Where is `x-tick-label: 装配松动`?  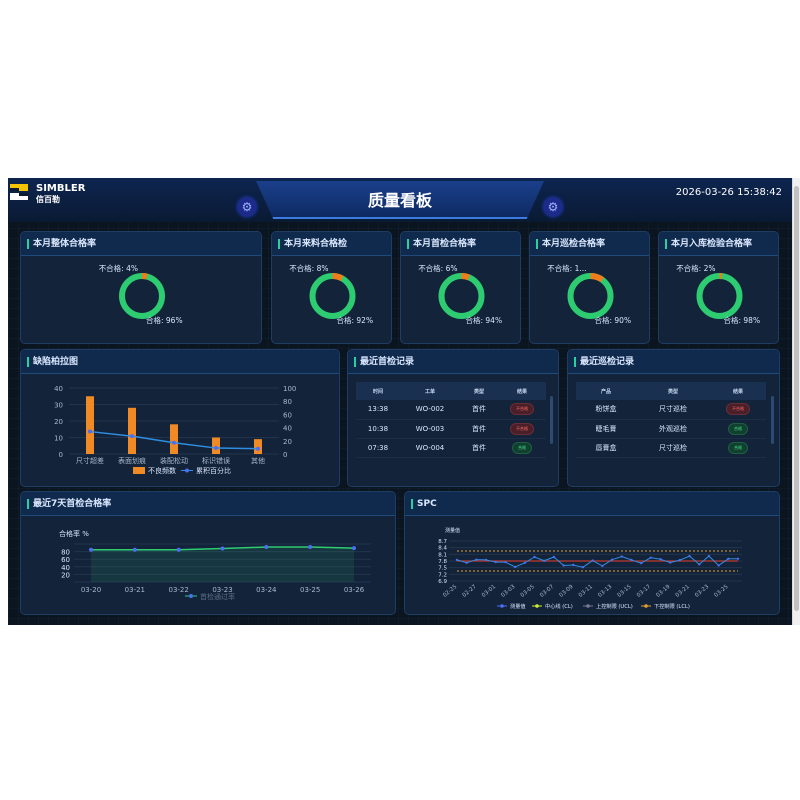 x-tick-label: 装配松动 is located at coordinates (174, 460).